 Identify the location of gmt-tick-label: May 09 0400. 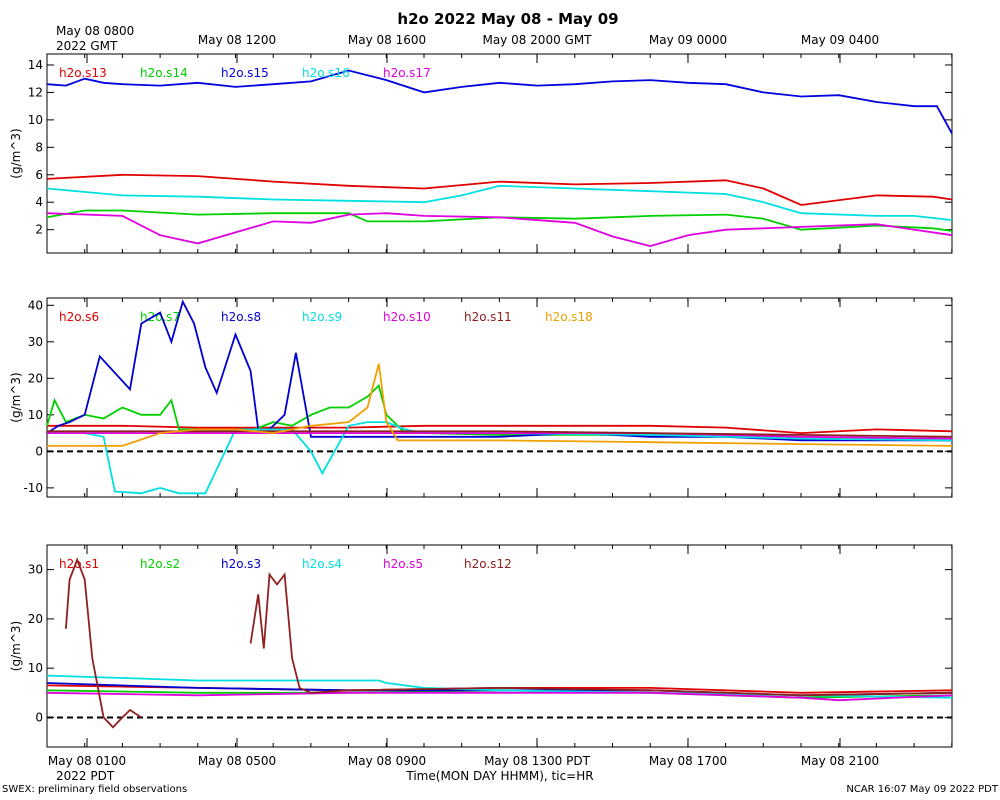
(840, 40).